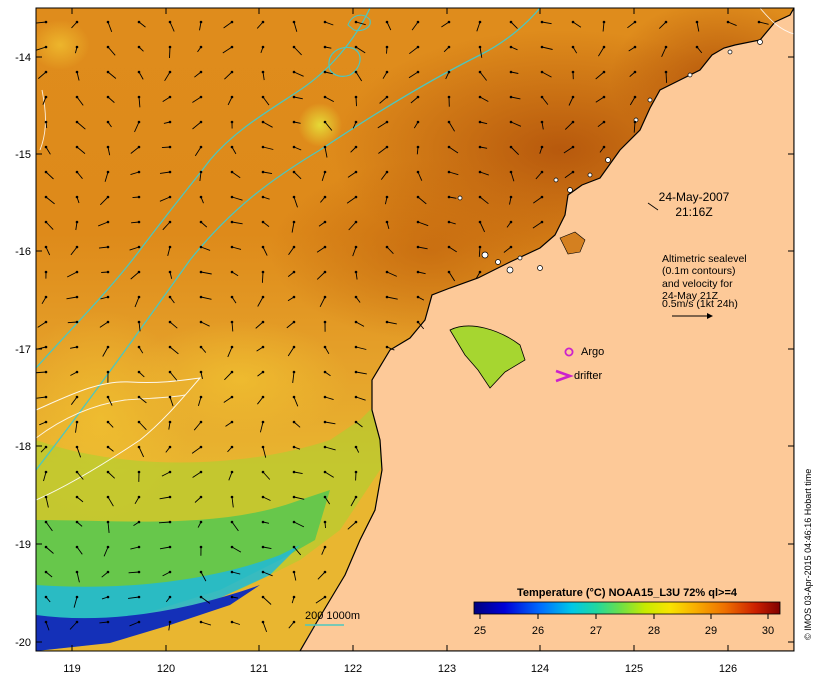 The width and height of the screenshot is (820, 680). What do you see at coordinates (627, 608) in the screenshot?
I see `colorbar` at bounding box center [627, 608].